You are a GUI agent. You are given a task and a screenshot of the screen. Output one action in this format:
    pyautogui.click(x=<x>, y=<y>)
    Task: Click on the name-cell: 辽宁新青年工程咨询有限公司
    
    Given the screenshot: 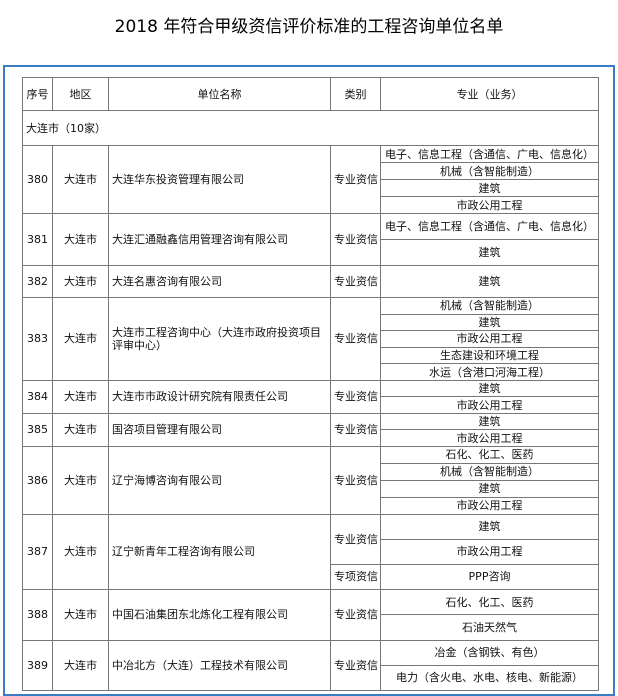 What is the action you would take?
    pyautogui.click(x=219, y=551)
    